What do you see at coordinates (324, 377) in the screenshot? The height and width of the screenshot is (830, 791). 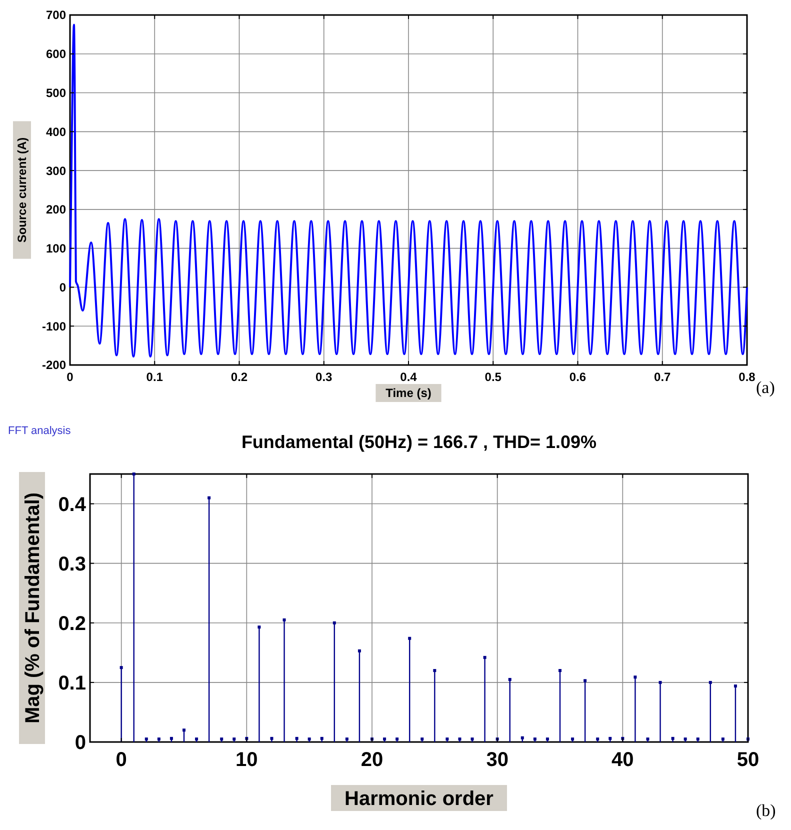 I see `x-tick-label: 0.3` at bounding box center [324, 377].